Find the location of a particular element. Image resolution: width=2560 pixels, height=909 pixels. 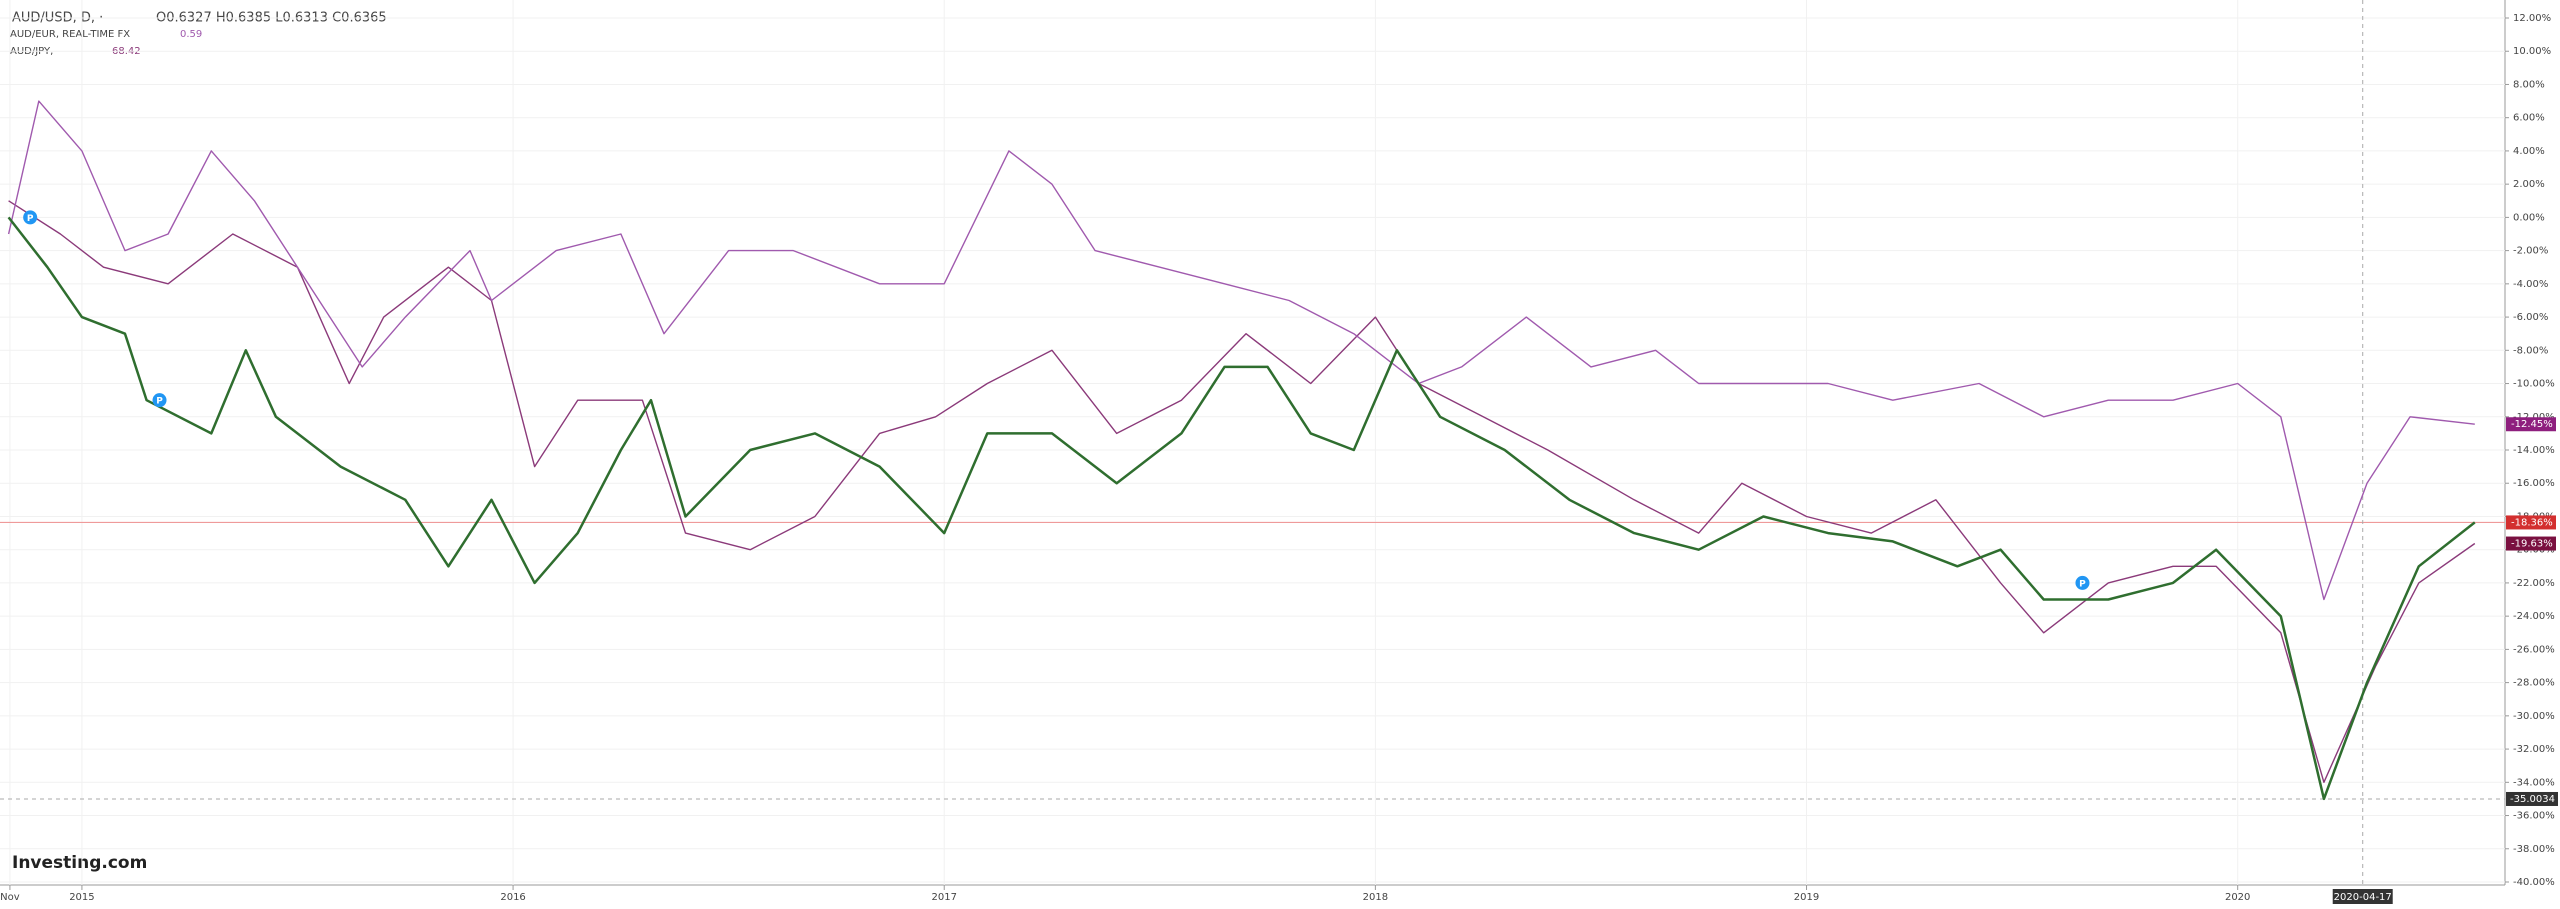

x-tick-label: 2020 is located at coordinates (2237, 897).